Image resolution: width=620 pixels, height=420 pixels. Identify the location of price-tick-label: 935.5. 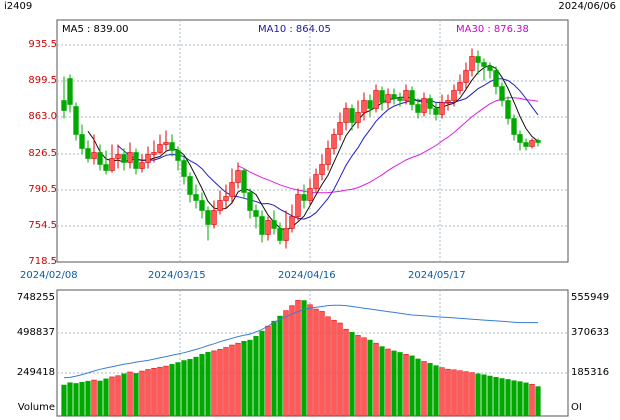
(42, 44).